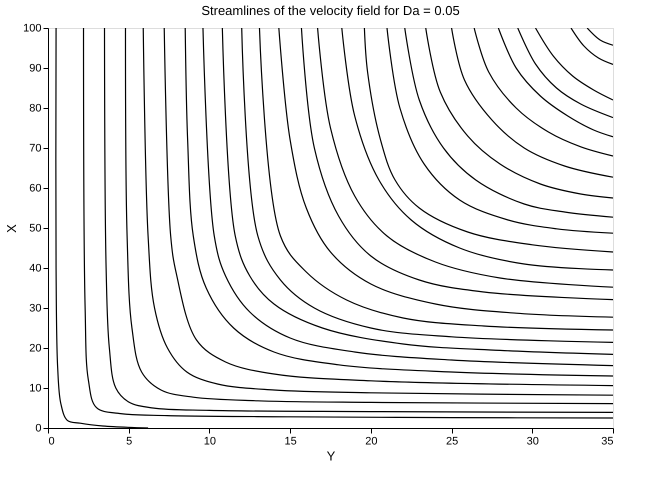 The image size is (669, 487). What do you see at coordinates (35, 308) in the screenshot?
I see `y-tick-label: 30` at bounding box center [35, 308].